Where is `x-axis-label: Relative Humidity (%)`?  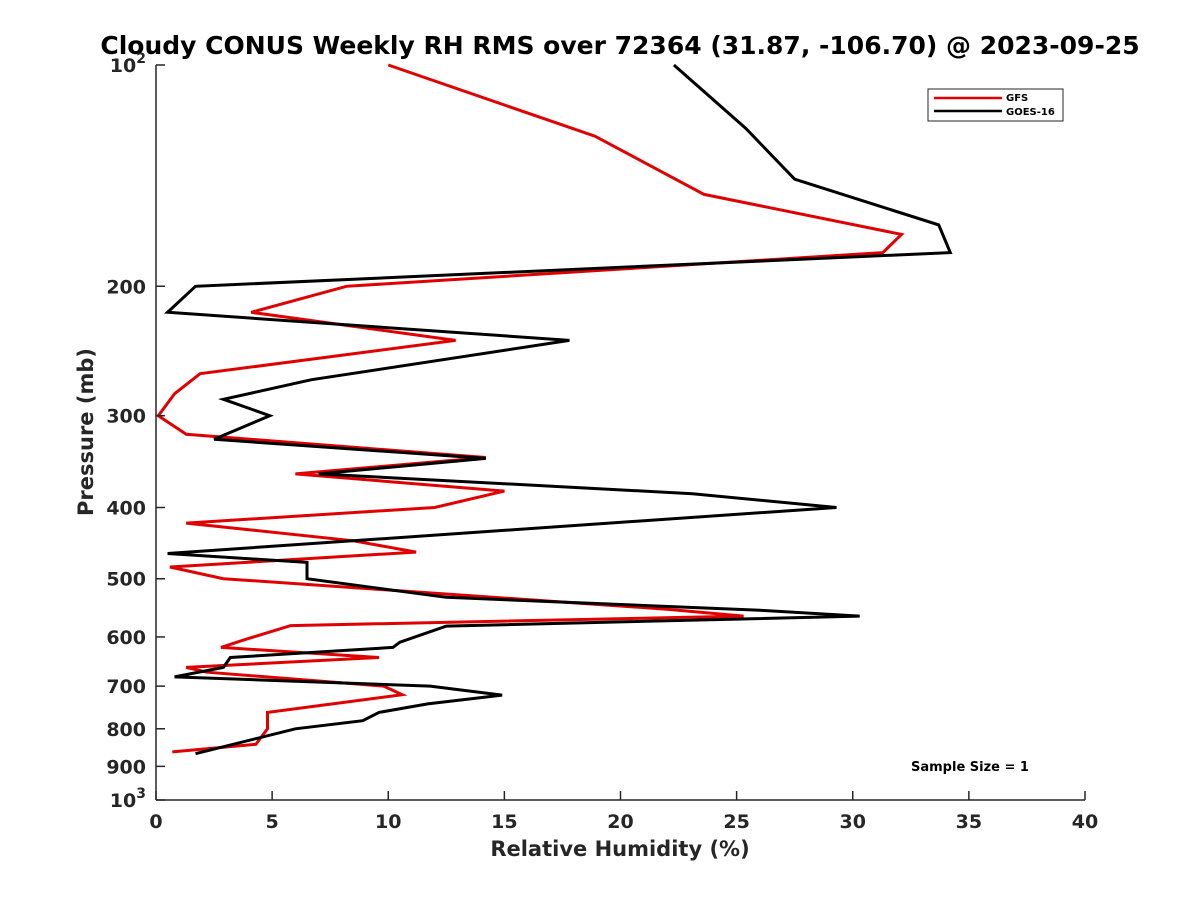
x-axis-label: Relative Humidity (%) is located at coordinates (619, 849).